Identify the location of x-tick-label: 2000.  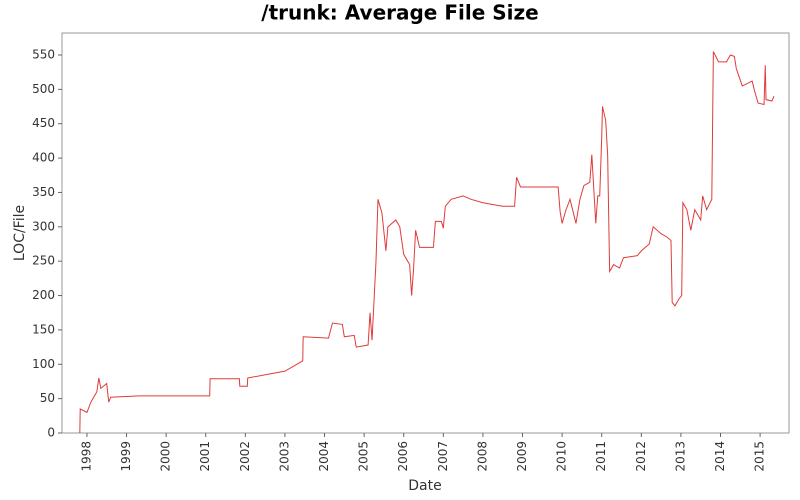
(166, 456).